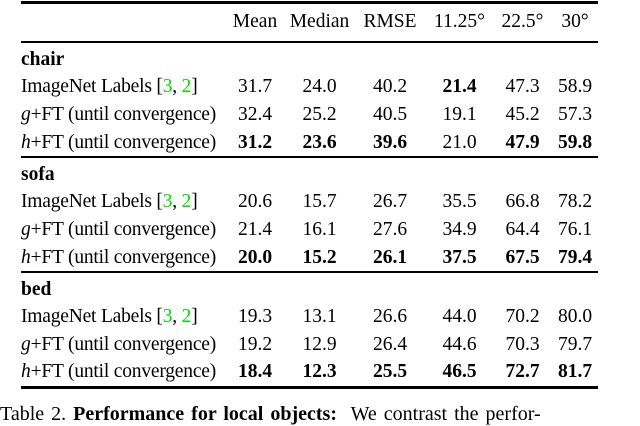 Image resolution: width=640 pixels, height=426 pixels. What do you see at coordinates (390, 372) in the screenshot?
I see `metric-value: 25.5` at bounding box center [390, 372].